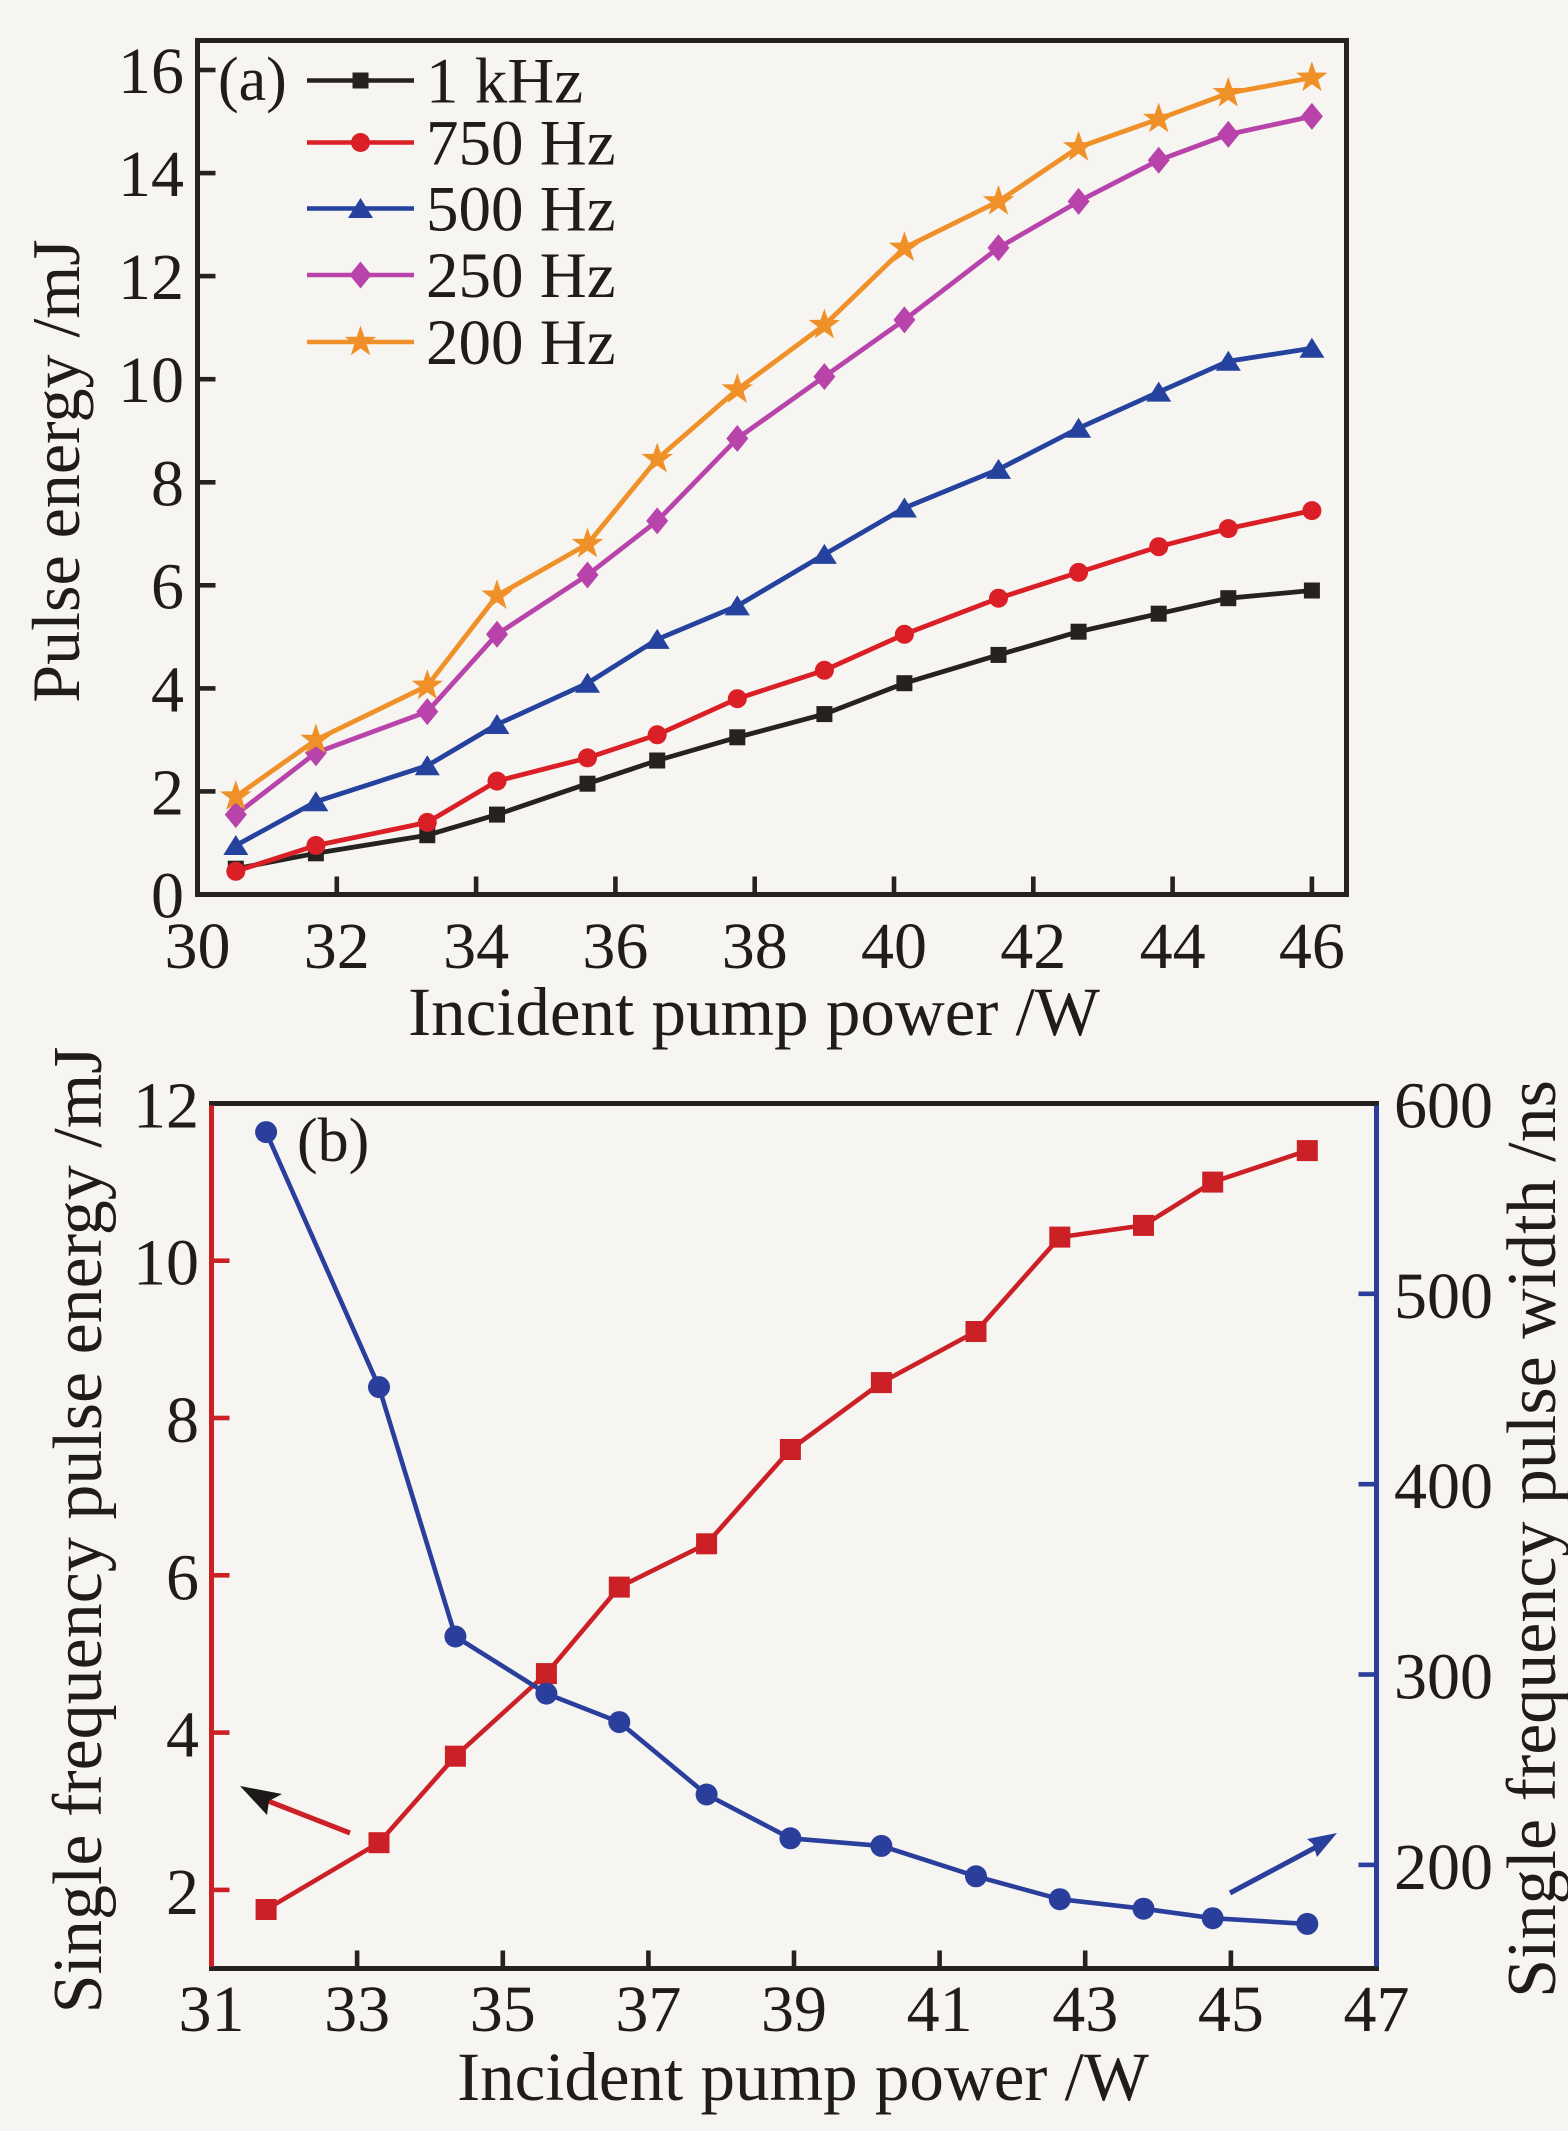  I want to click on svg-text: 200, so click(1443, 1867).